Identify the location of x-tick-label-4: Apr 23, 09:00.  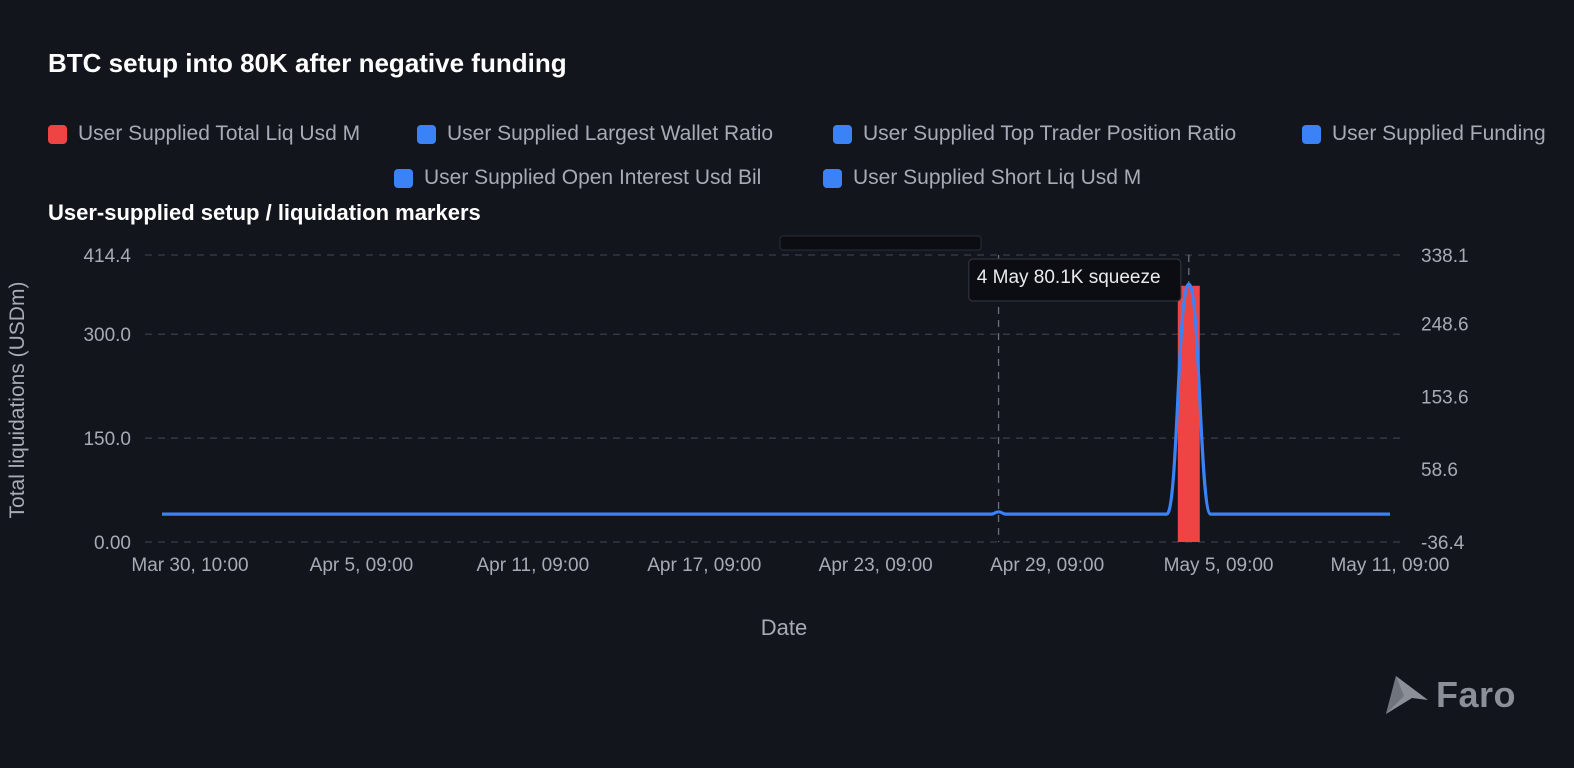
(876, 565).